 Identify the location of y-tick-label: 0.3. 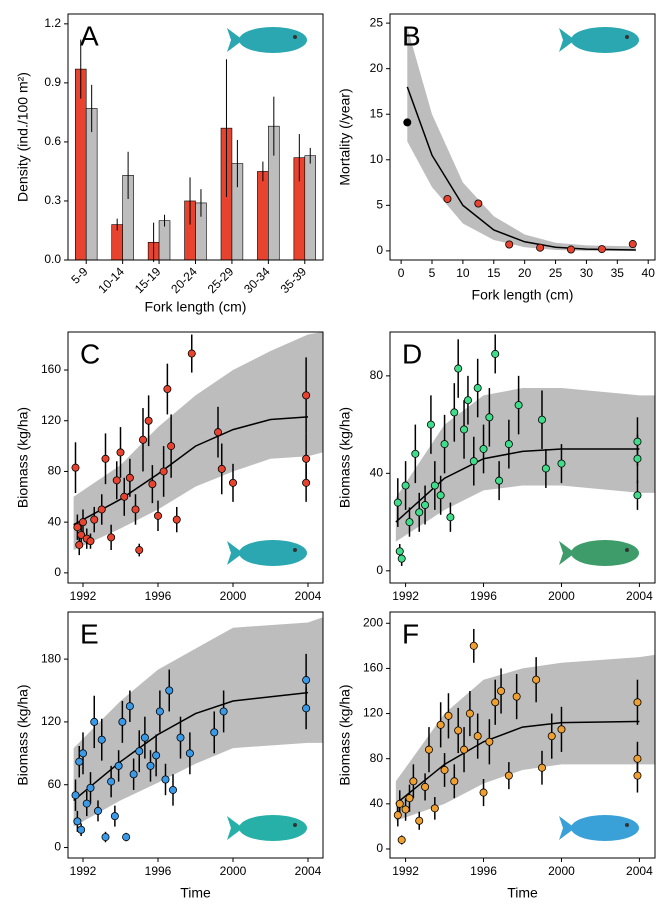
(52, 200).